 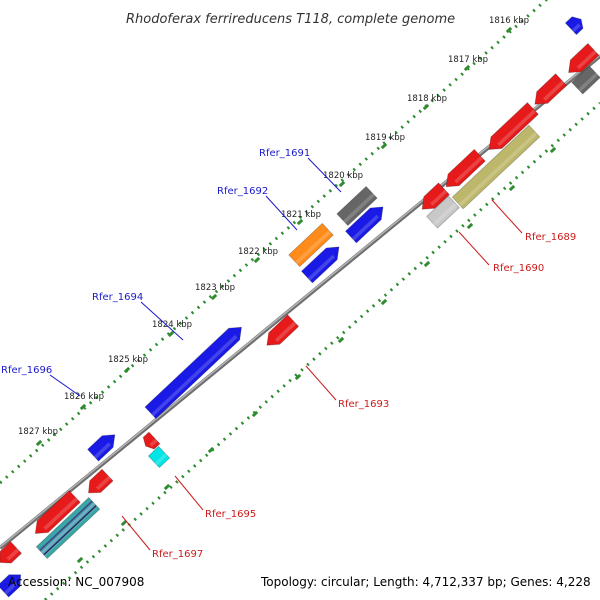 What do you see at coordinates (258, 252) in the screenshot?
I see `kbp-label: 1822 kbp` at bounding box center [258, 252].